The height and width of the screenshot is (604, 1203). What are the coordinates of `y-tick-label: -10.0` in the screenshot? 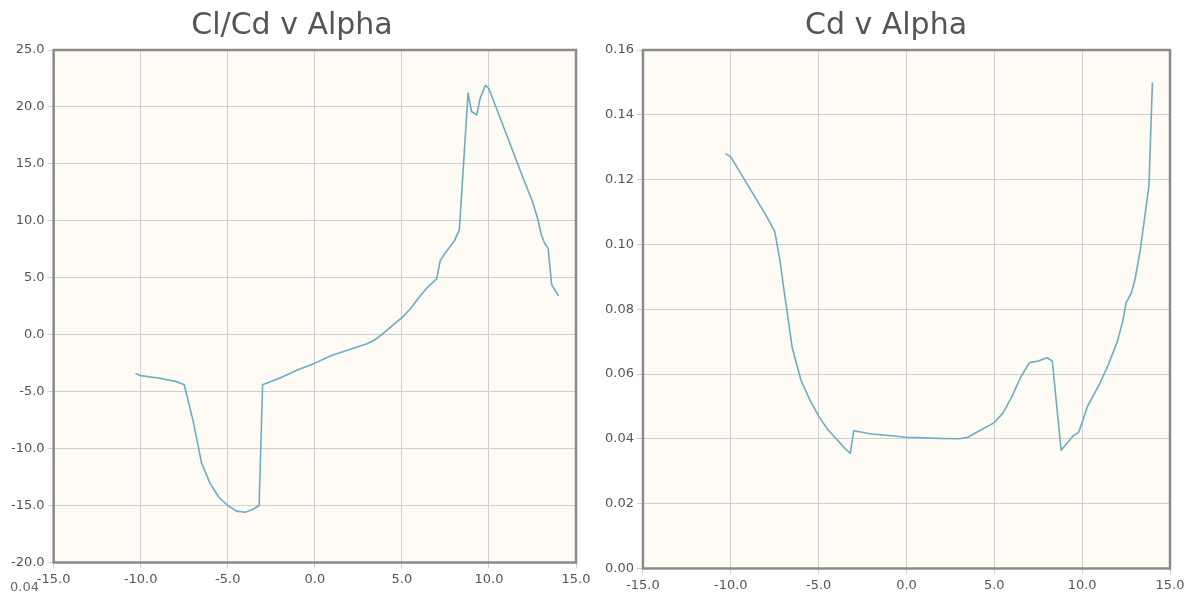 It's located at (28, 447).